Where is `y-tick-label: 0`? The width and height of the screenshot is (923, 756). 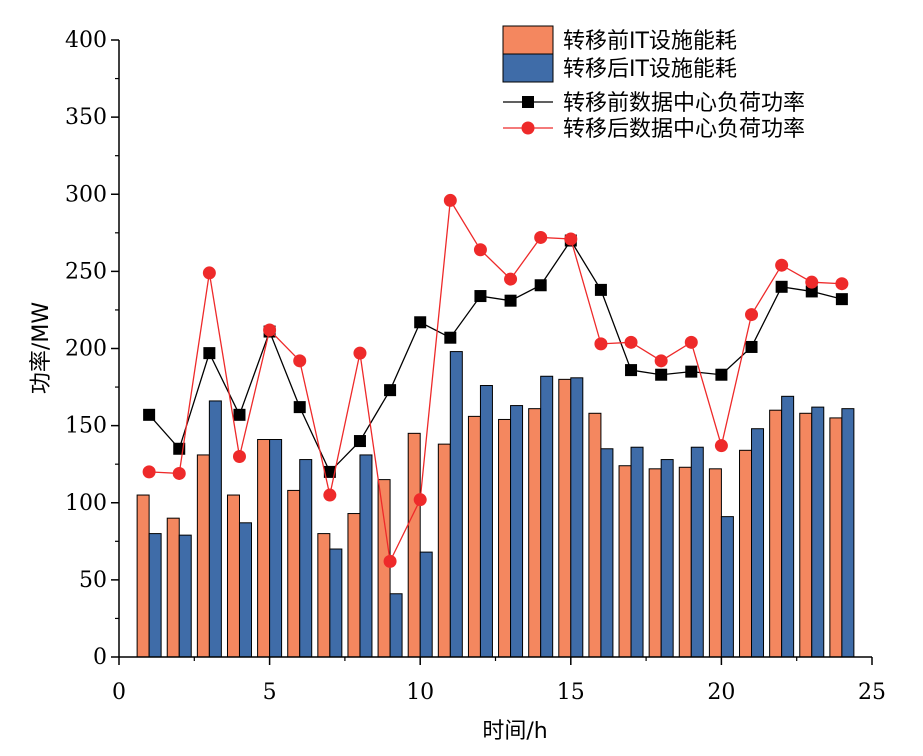 y-tick-label: 0 is located at coordinates (100, 657).